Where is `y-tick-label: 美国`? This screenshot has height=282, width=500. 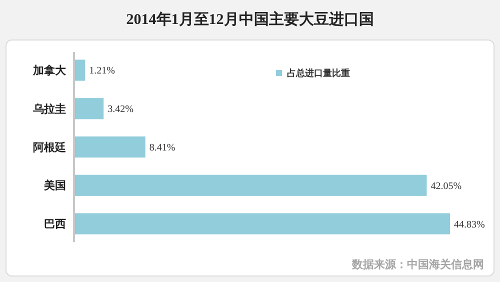 y-tick-label: 美国 is located at coordinates (54, 185).